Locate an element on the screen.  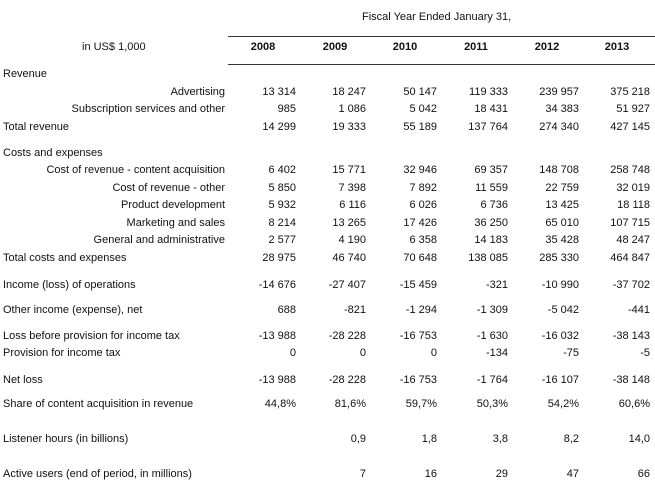
table-cell: 65 010 is located at coordinates (562, 223).